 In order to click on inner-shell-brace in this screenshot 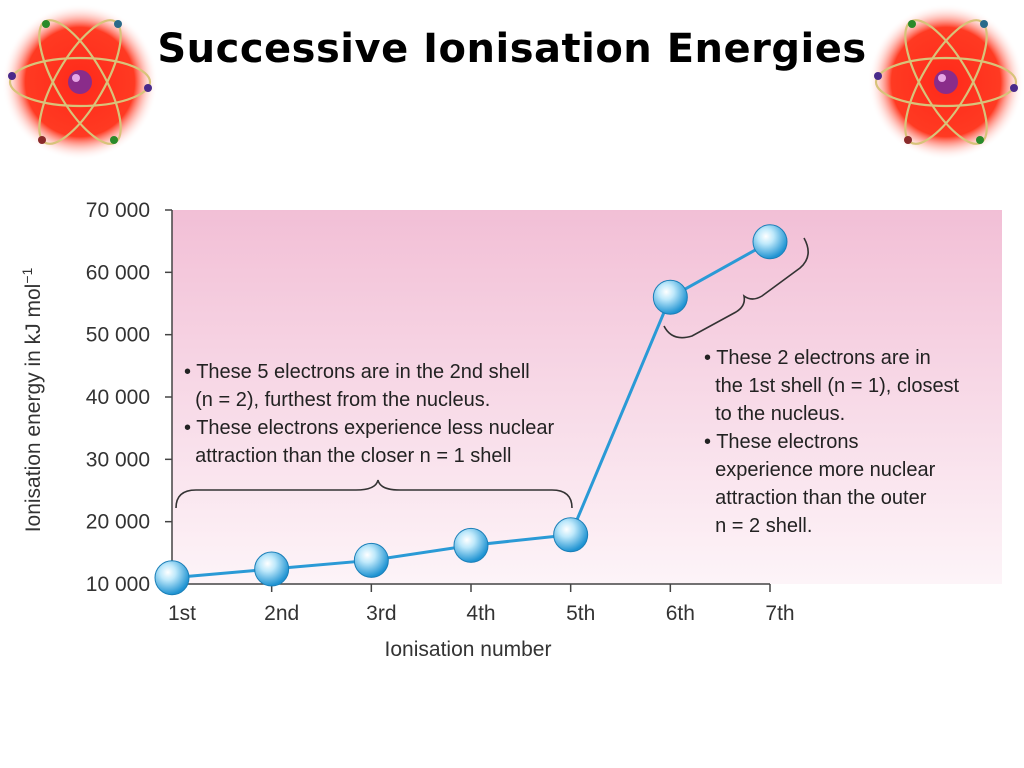, I will do `click(736, 288)`.